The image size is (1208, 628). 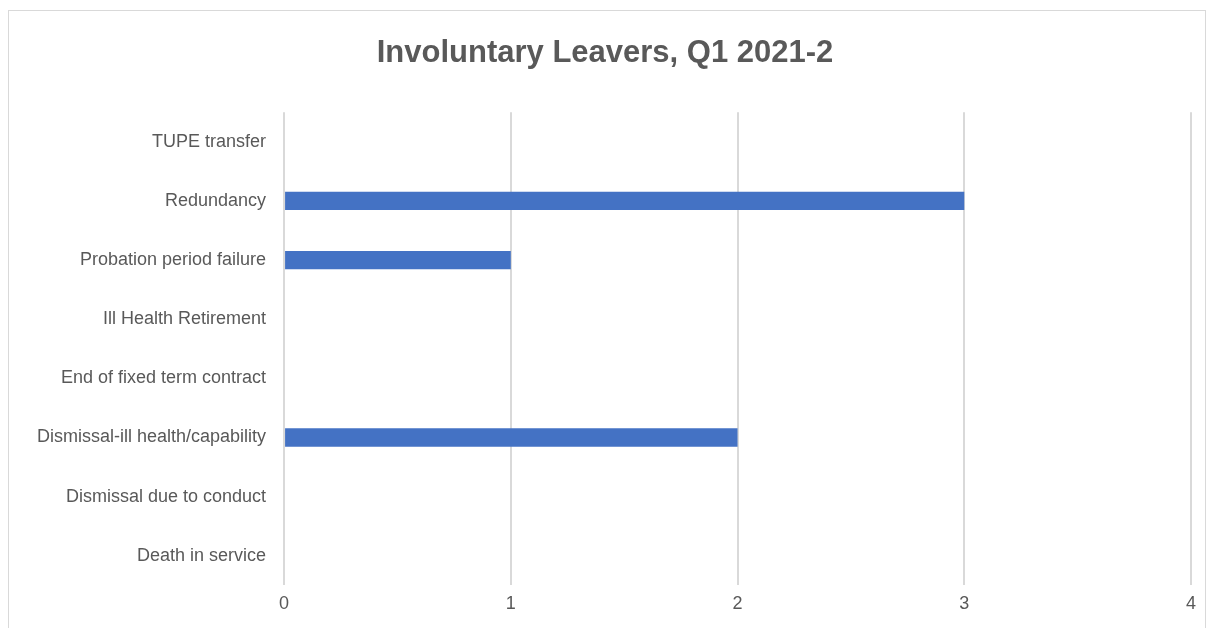 I want to click on x-tick-label: 4, so click(x=1191, y=603).